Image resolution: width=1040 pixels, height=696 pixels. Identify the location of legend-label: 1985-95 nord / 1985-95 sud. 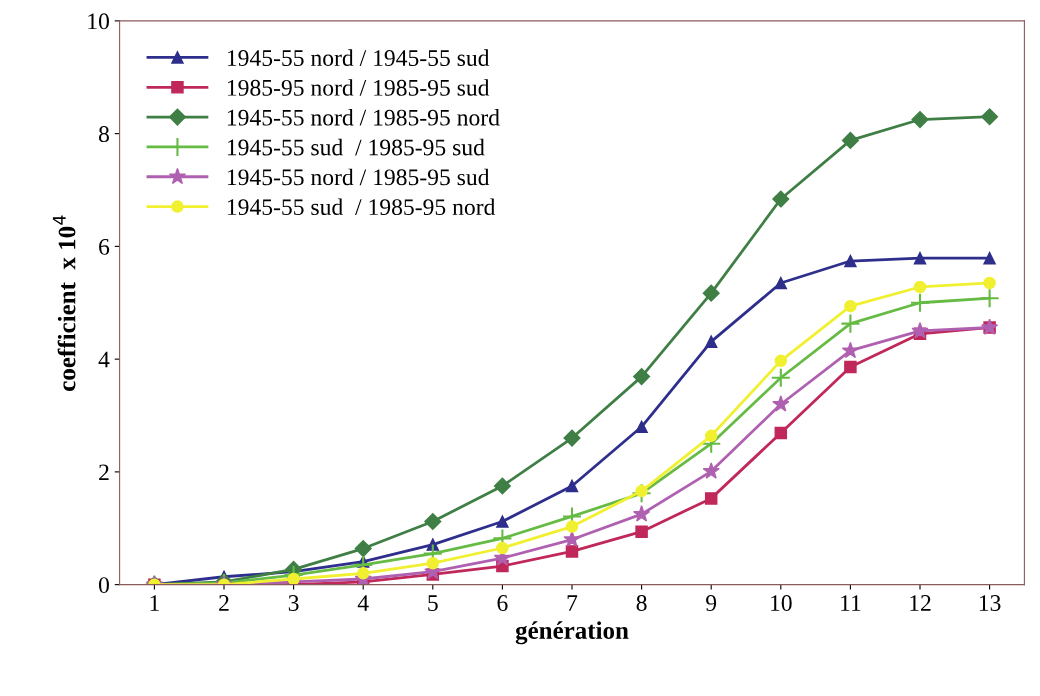
(358, 87).